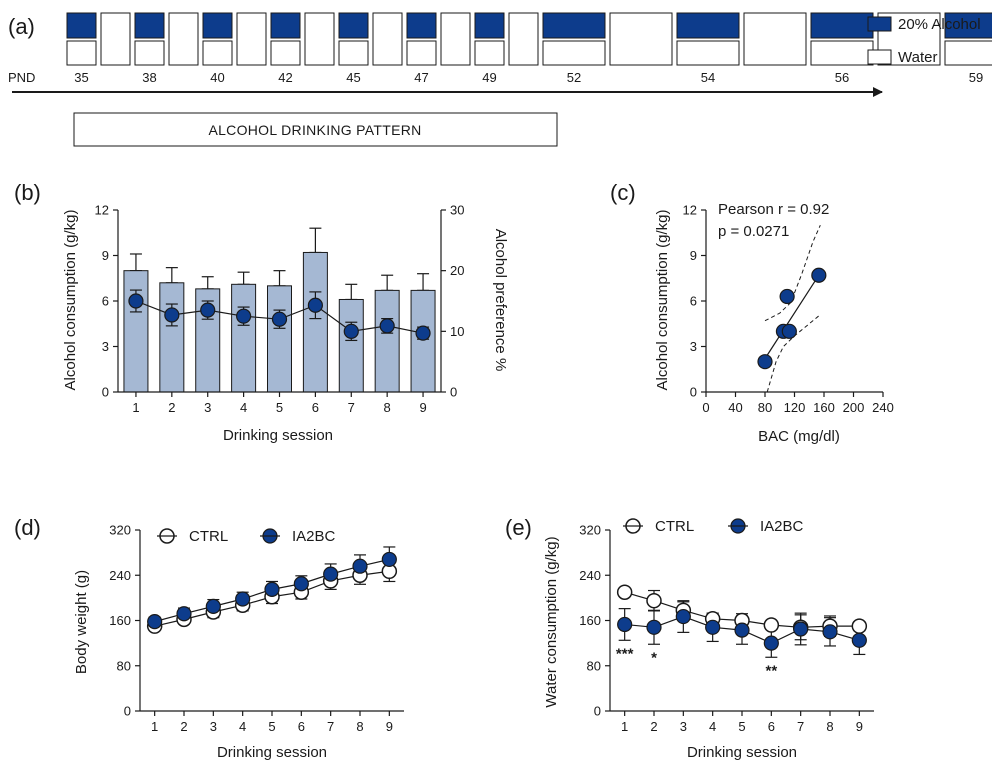  I want to click on c-x-tick-label: 120, so click(795, 407).